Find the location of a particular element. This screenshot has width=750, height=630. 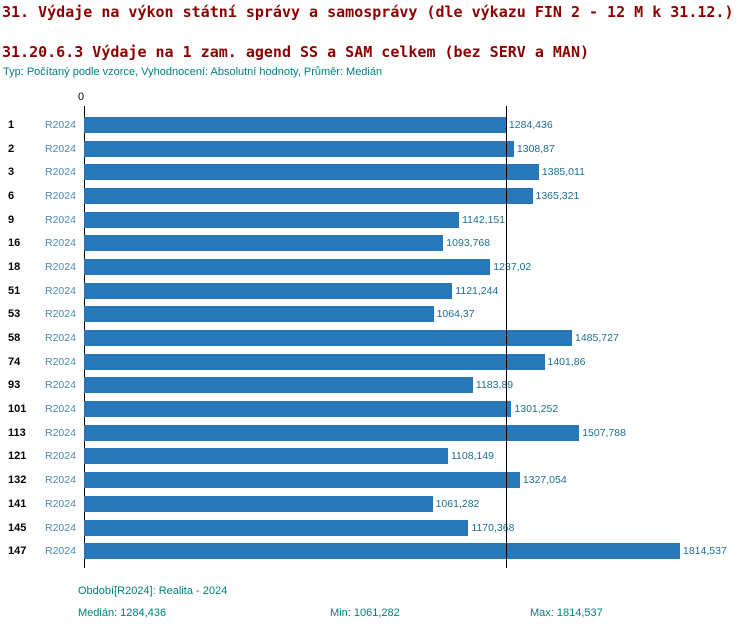

chart-row: 1 R2024 1284,436 is located at coordinates (375, 125).